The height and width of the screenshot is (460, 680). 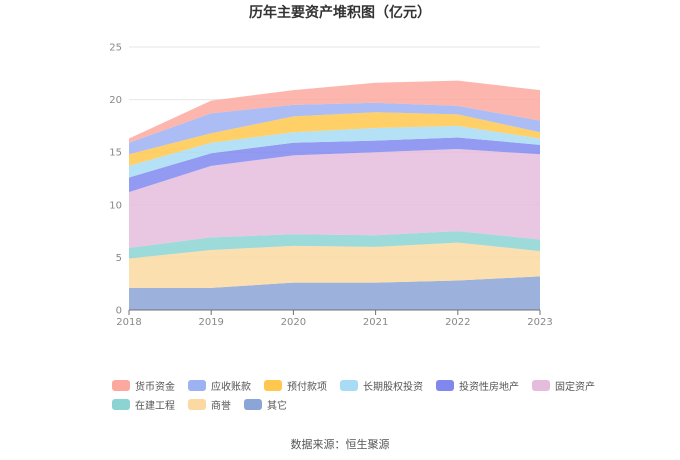 What do you see at coordinates (393, 387) in the screenshot?
I see `legend-label: 长期股权投资` at bounding box center [393, 387].